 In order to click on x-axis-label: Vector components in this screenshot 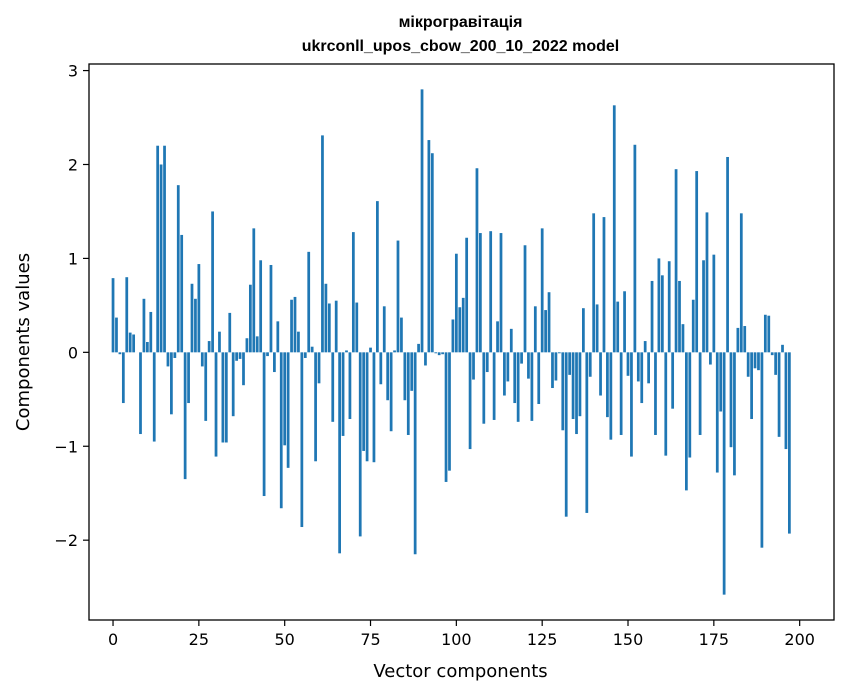, I will do `click(460, 671)`.